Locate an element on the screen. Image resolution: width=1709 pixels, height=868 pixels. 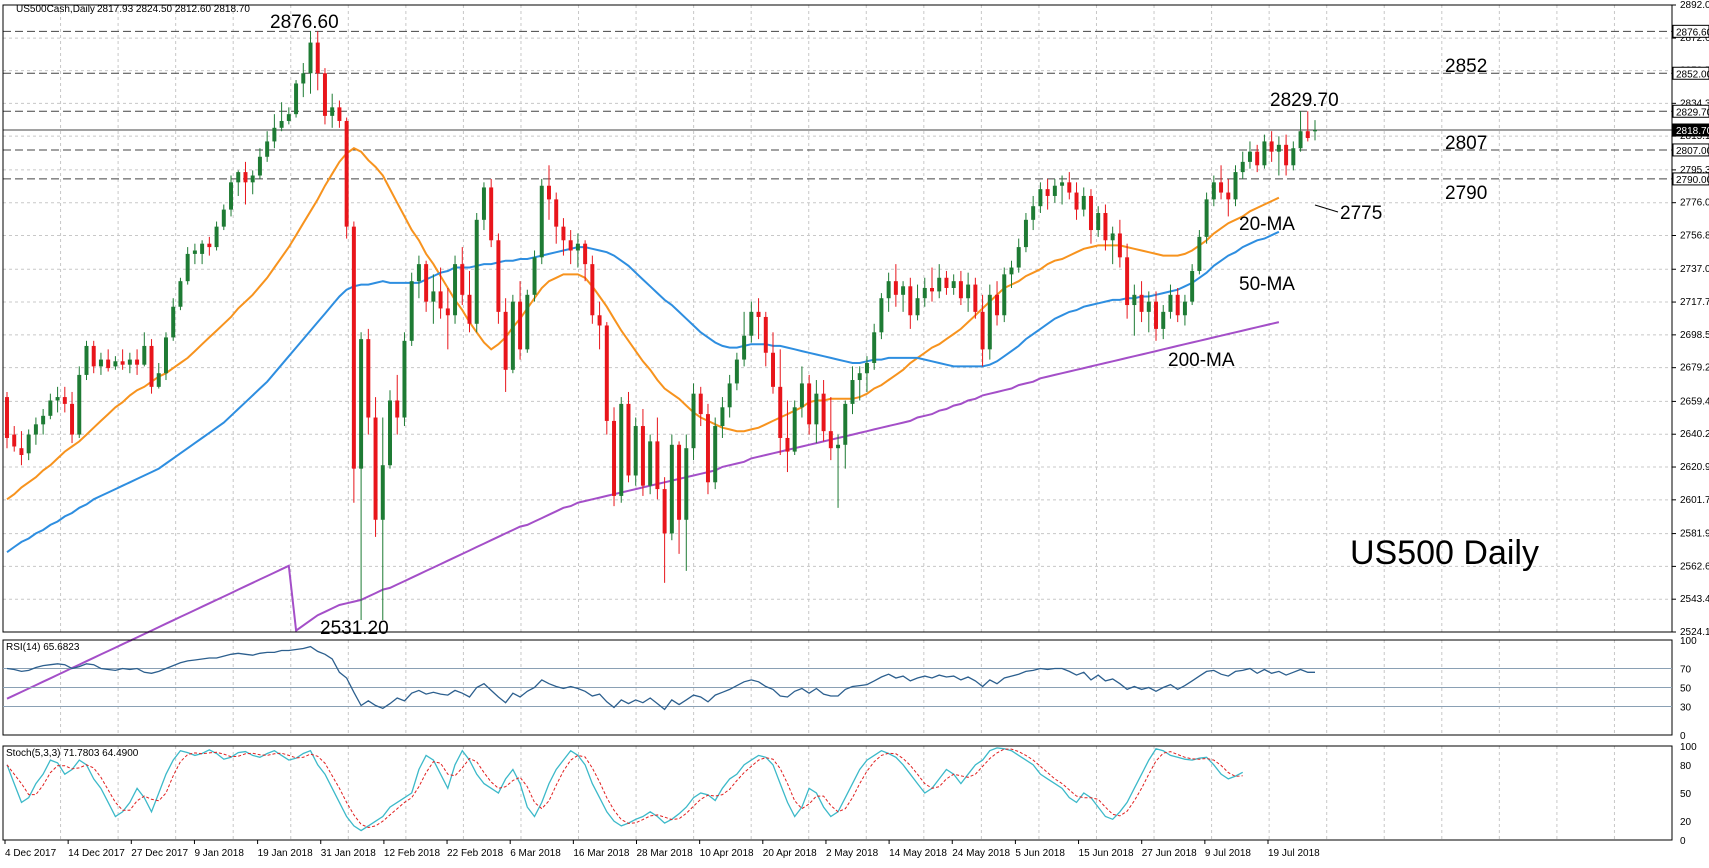
rsi-tick-label: 70 is located at coordinates (1686, 670).